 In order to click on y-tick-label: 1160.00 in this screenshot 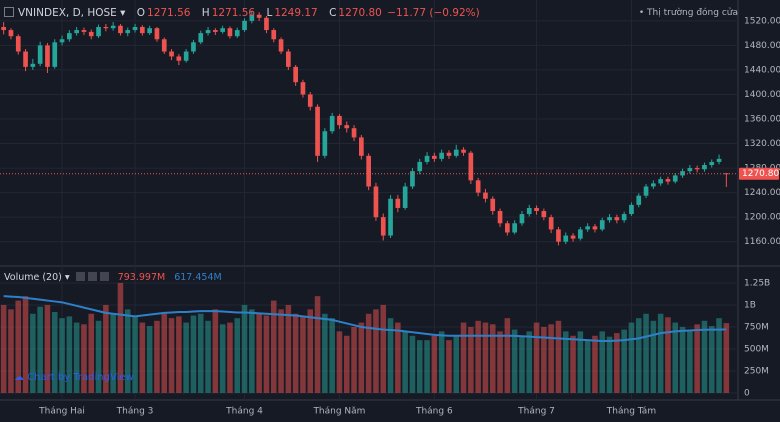, I will do `click(762, 242)`.